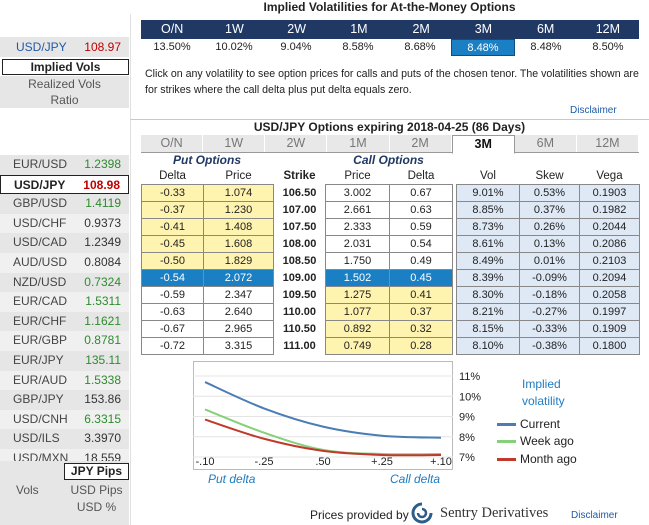 Image resolution: width=649 pixels, height=525 pixels. I want to click on call-delta-cell: 0.63, so click(421, 210).